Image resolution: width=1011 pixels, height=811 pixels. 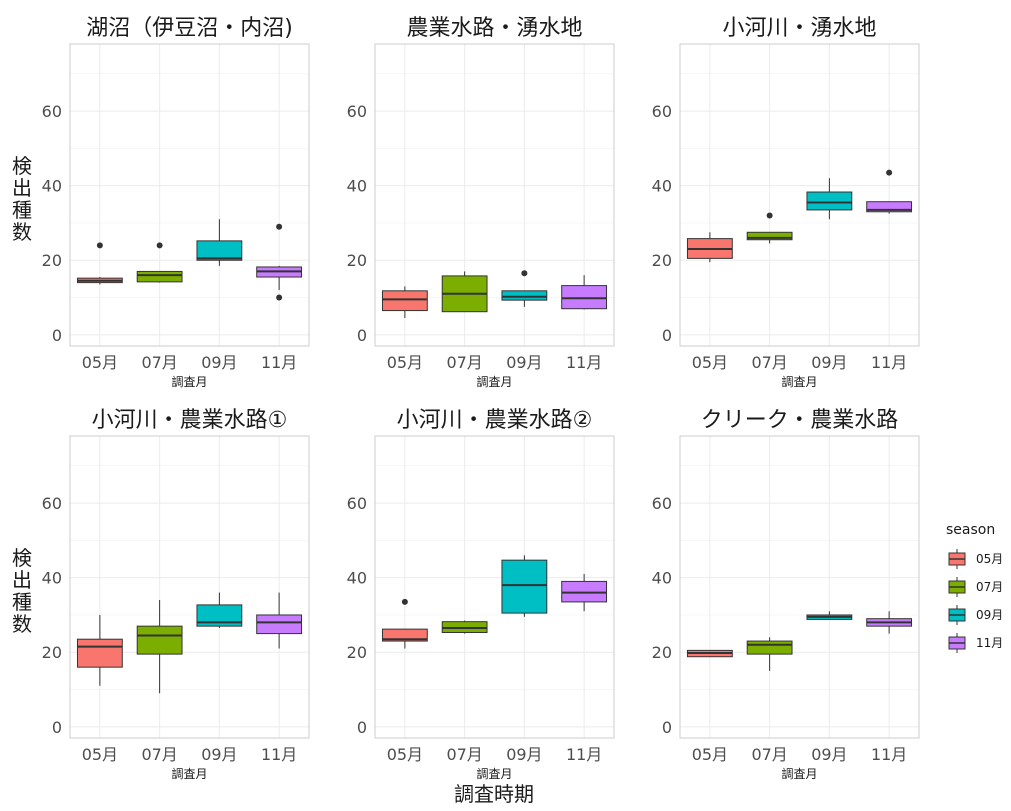 I want to click on panel-title: 小河川・湧水地, so click(x=799, y=28).